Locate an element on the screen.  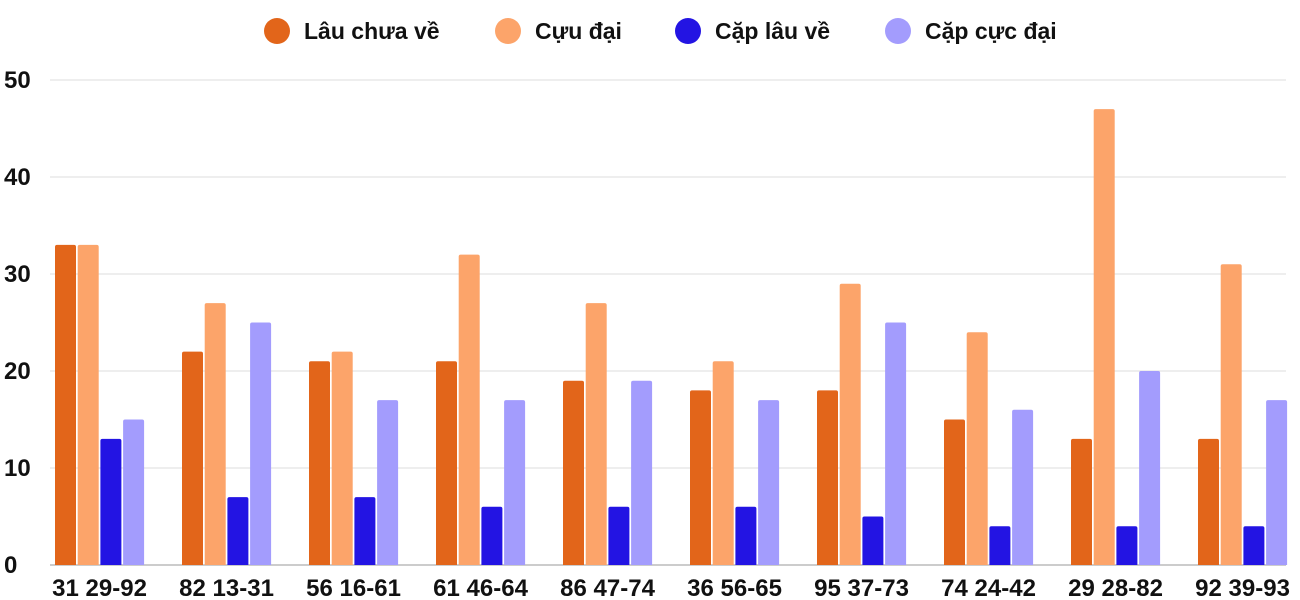
y-tick-label: 40 is located at coordinates (17, 177).